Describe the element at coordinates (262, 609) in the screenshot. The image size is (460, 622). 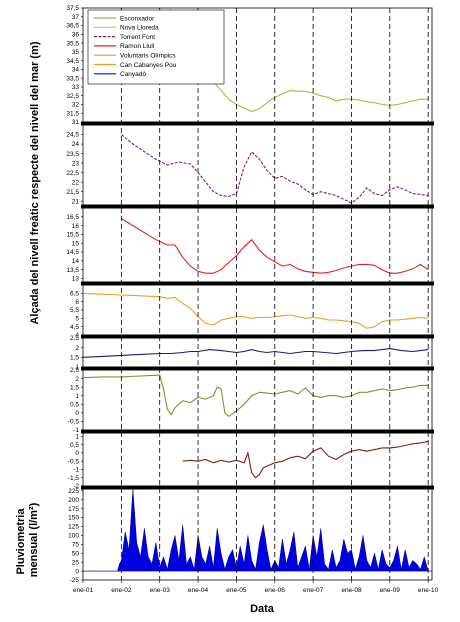
I see `x-axis-title: Data` at that location.